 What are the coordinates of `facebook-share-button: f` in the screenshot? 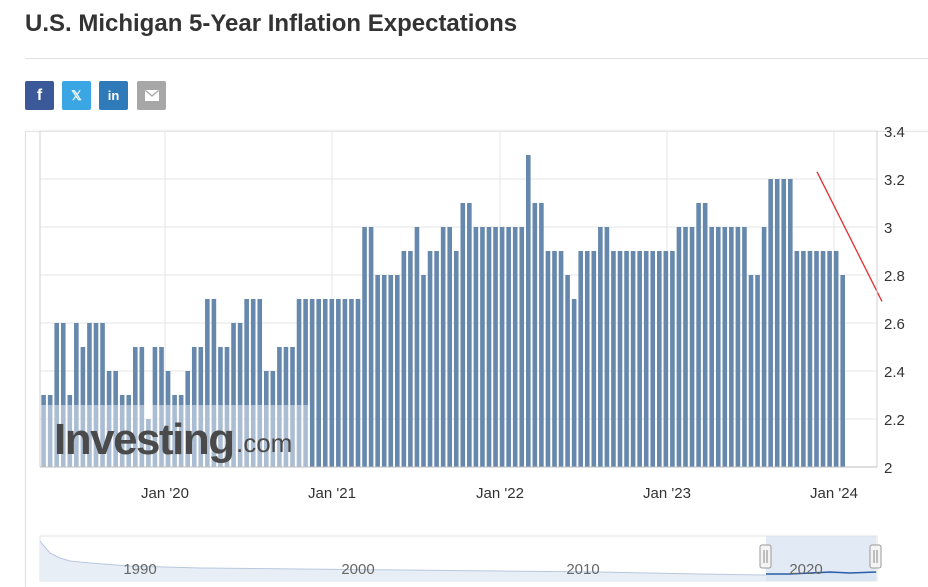 It's located at (39, 95).